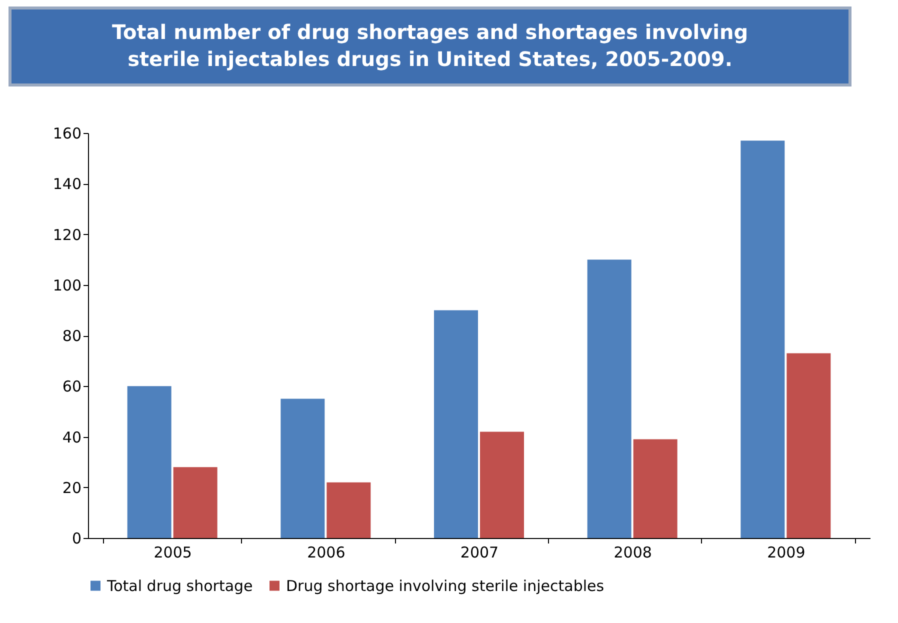 The height and width of the screenshot is (623, 898). What do you see at coordinates (173, 553) in the screenshot?
I see `x-tick-label: 2005` at bounding box center [173, 553].